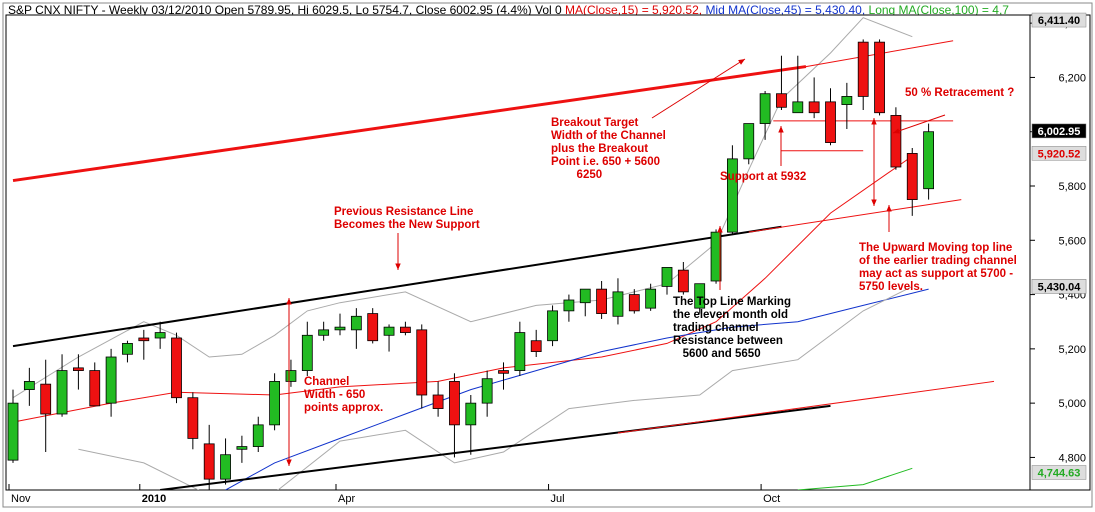 This screenshot has width=1095, height=512. Describe the element at coordinates (595, 123) in the screenshot. I see `annotation-line: Breakout Target` at that location.